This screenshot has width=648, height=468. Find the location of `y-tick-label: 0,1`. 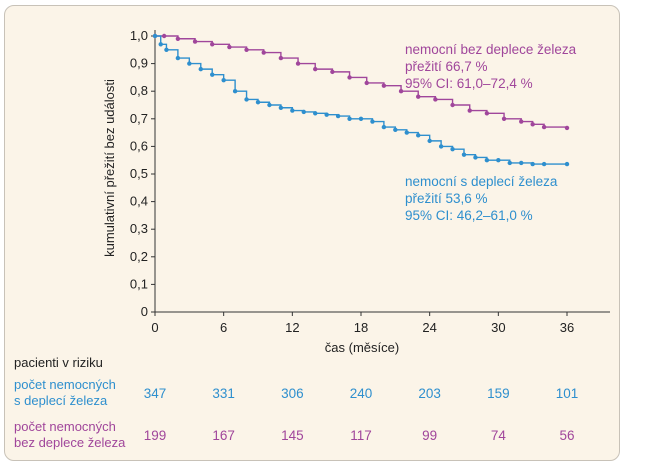

y-tick-label: 0,1 is located at coordinates (139, 283).